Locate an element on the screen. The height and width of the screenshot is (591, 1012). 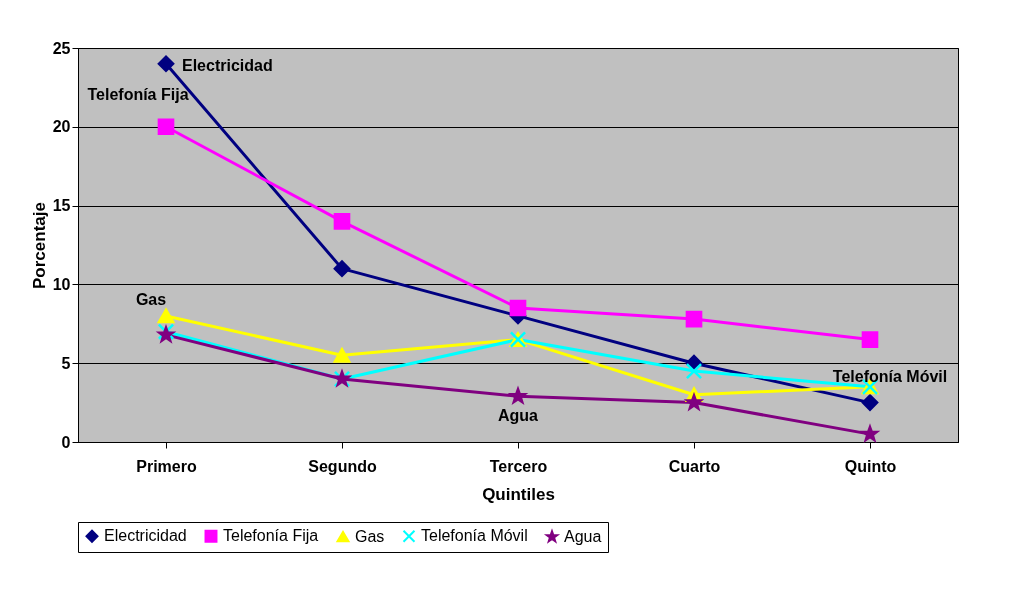
text: Gas is located at coordinates (151, 299).